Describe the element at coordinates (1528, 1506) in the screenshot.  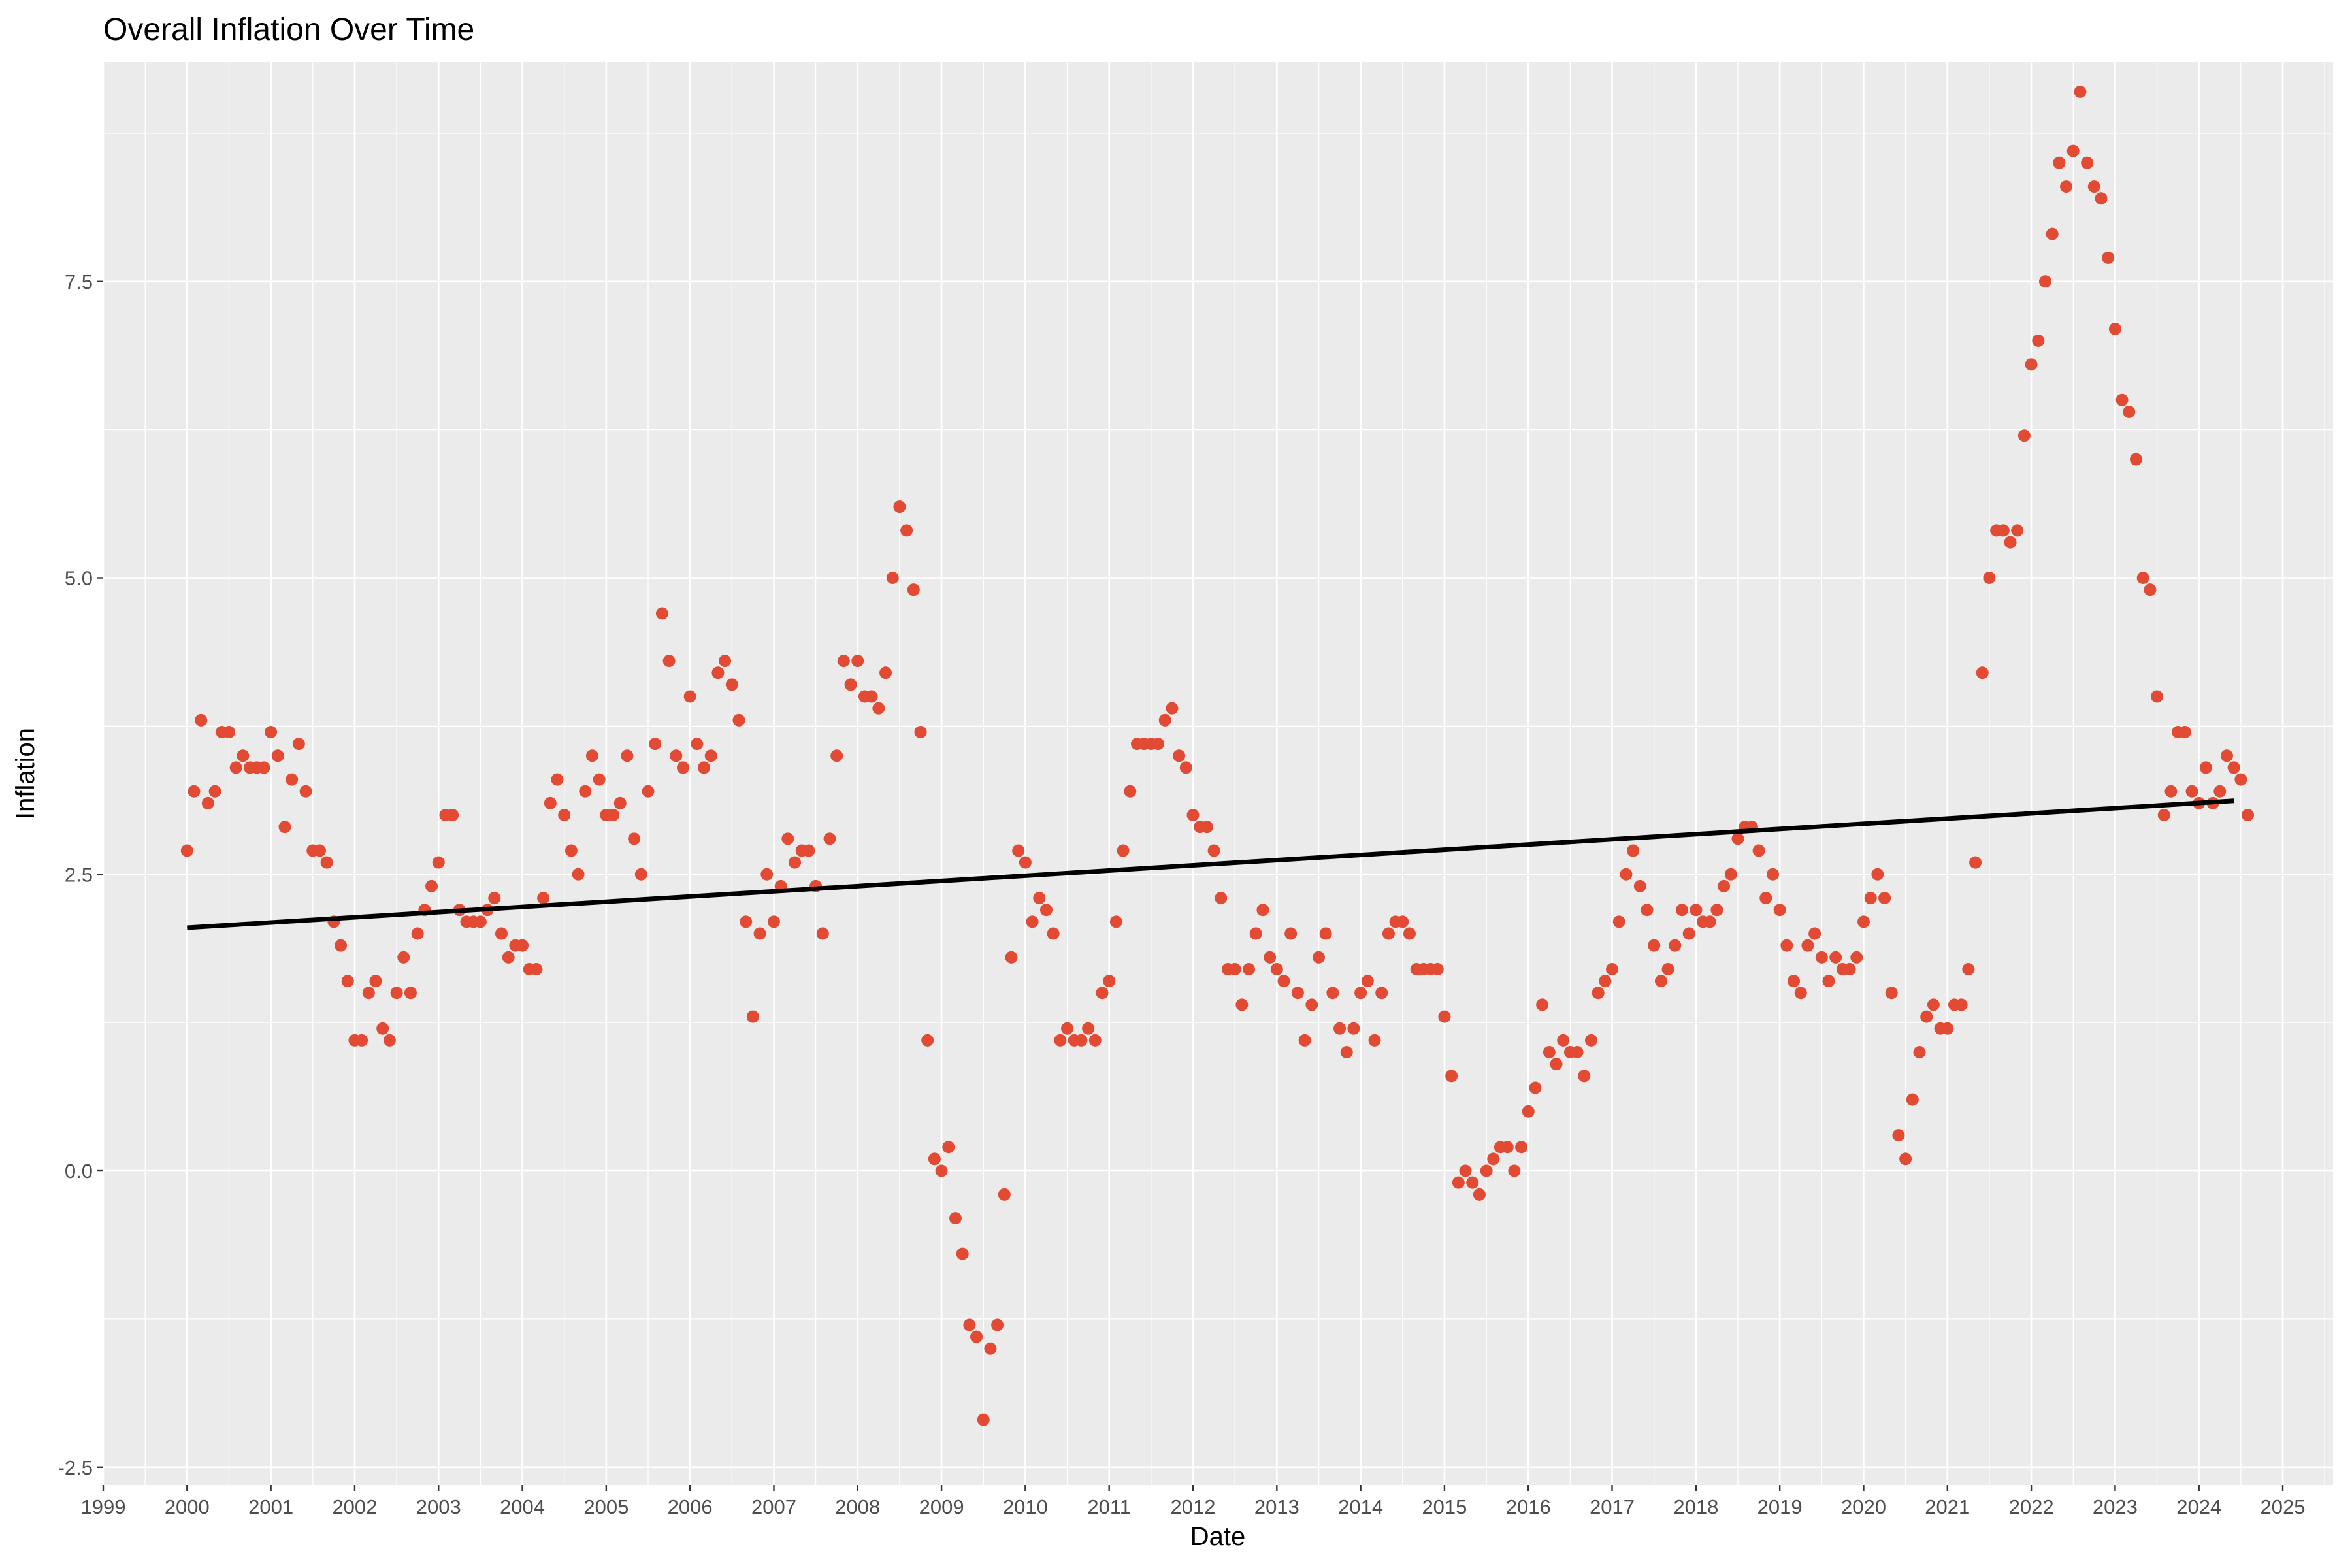
I see `x-tick-label: 2016` at that location.